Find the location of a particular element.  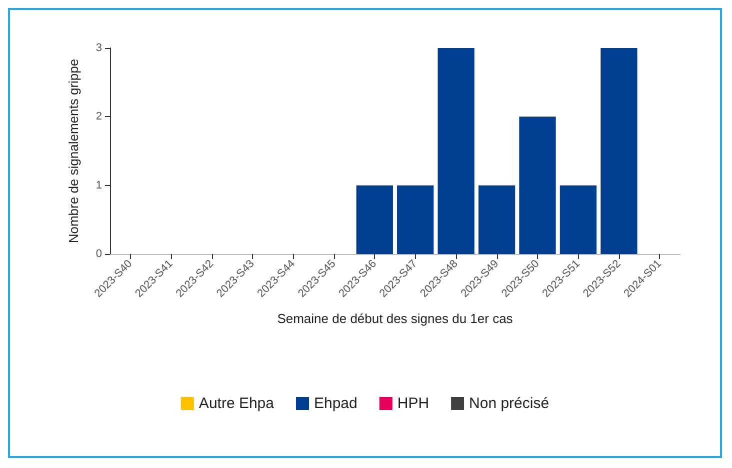

y-axis-title: Nombre de signalements grippe is located at coordinates (73, 151).